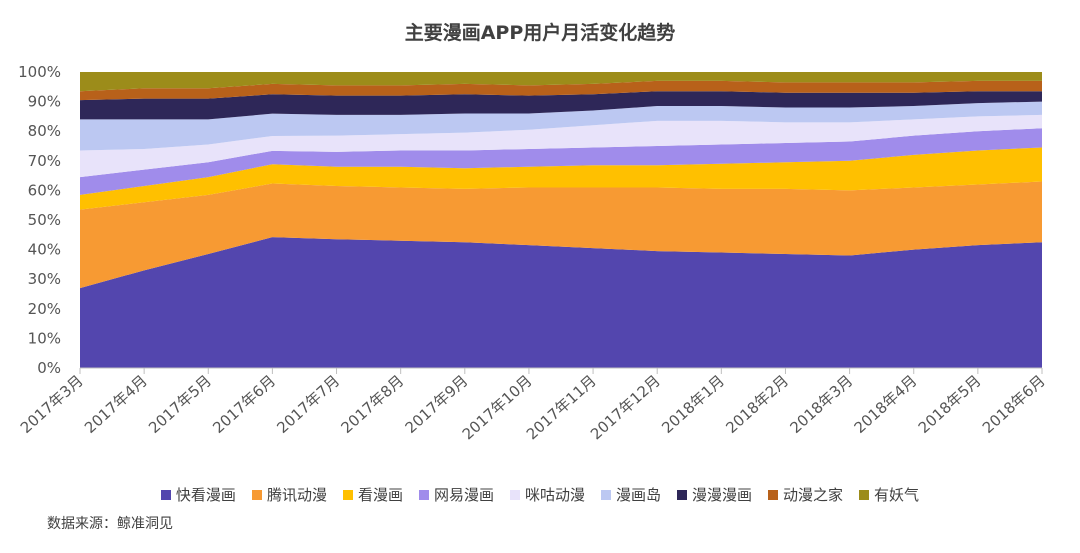  Describe the element at coordinates (44, 309) in the screenshot. I see `y-tick-label: 20%` at that location.